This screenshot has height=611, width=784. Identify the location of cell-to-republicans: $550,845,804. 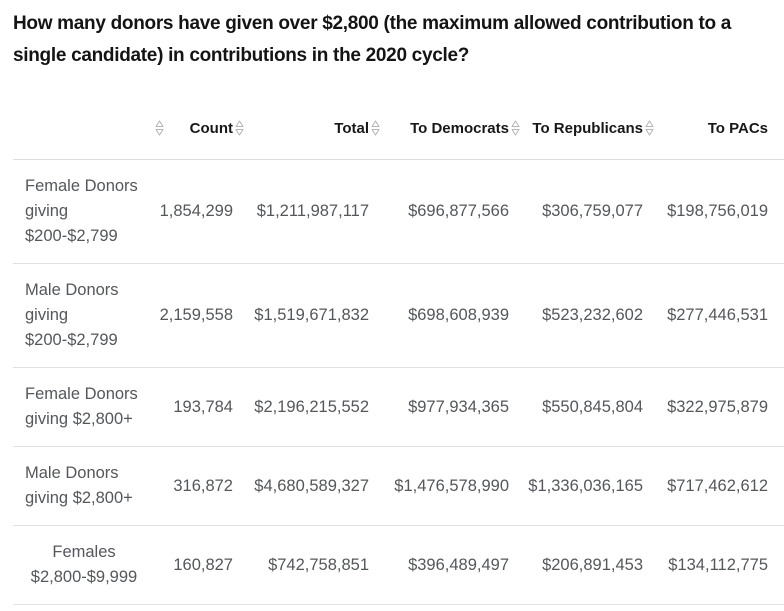
(592, 406).